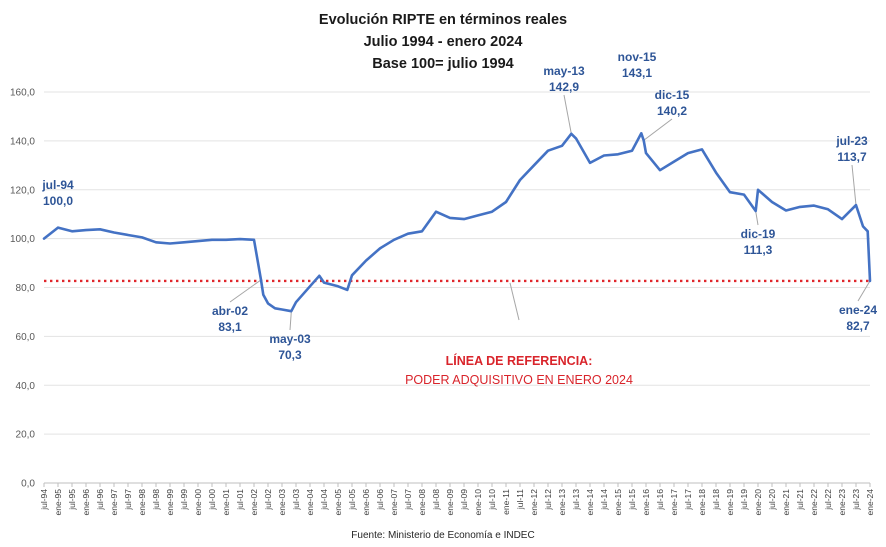  Describe the element at coordinates (442, 64) in the screenshot. I see `chart-subtitle-base: Base 100= julio 1994` at that location.